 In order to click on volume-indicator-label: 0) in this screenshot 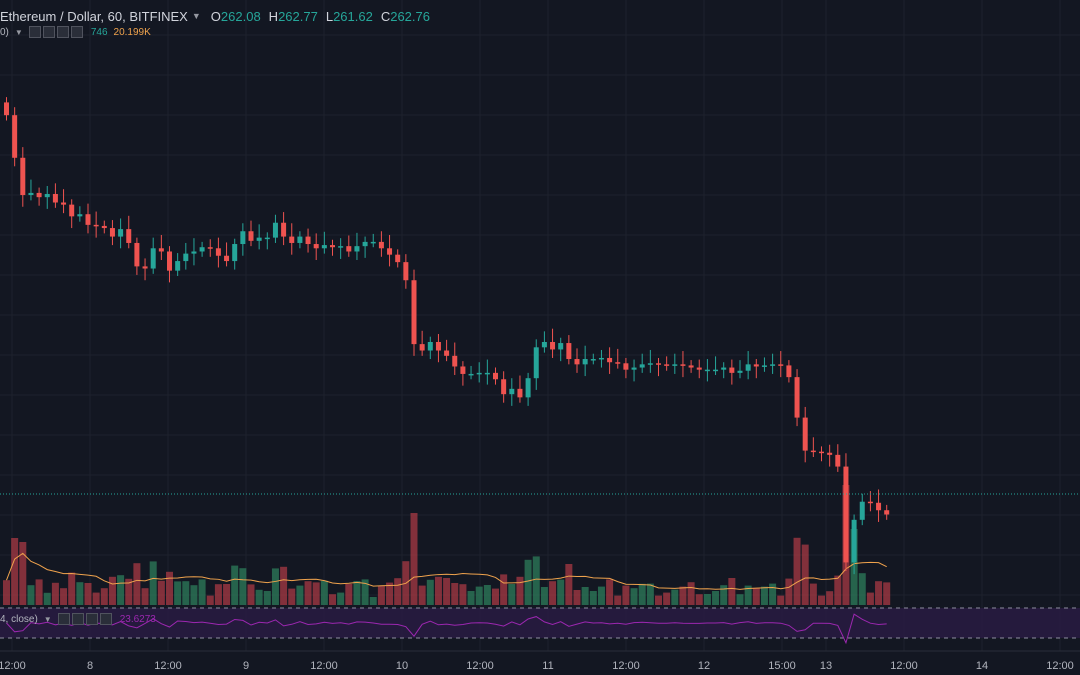, I will do `click(4, 32)`.